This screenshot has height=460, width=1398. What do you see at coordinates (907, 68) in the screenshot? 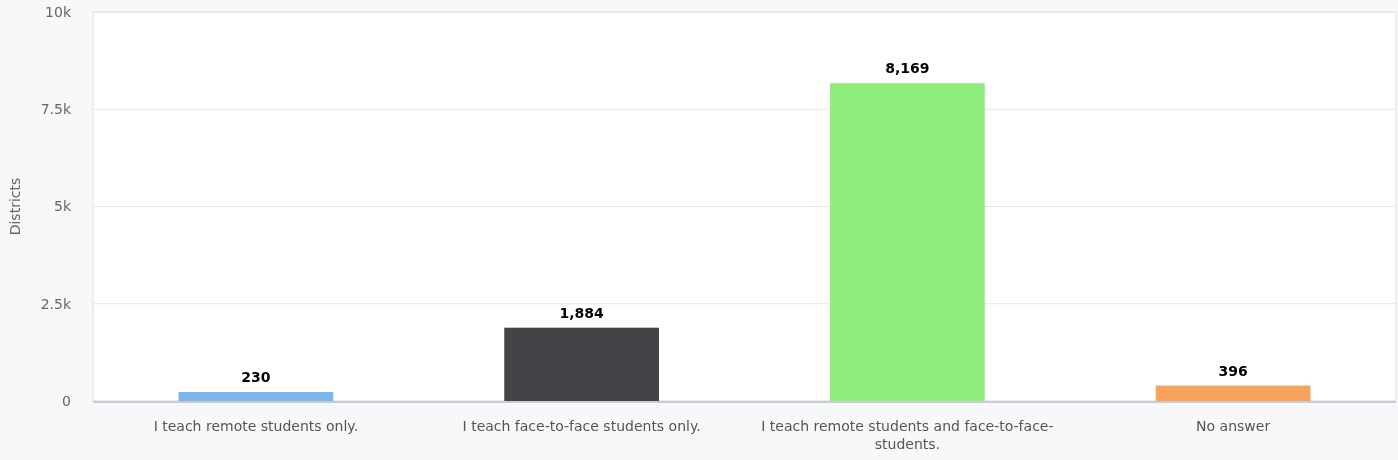
I see `data-label: 8,169` at bounding box center [907, 68].